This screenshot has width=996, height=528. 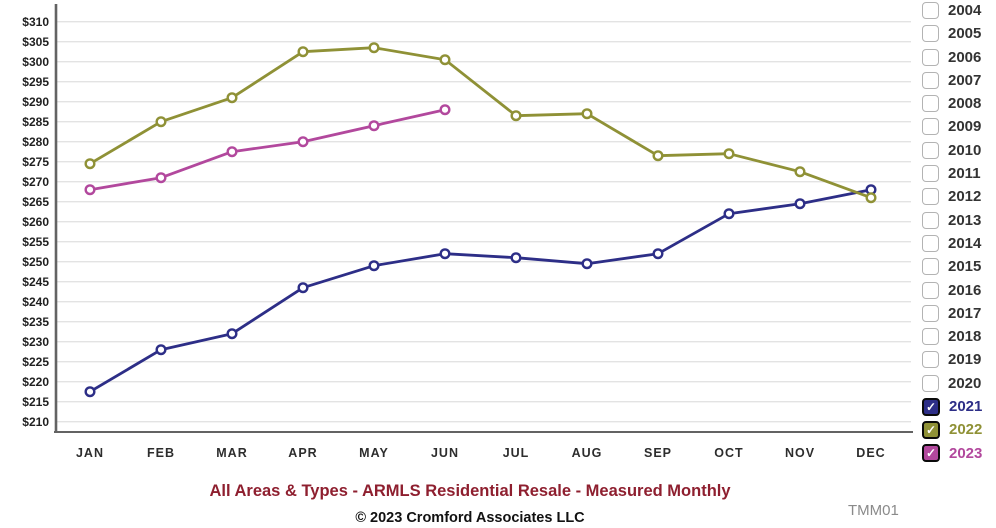 I want to click on x-axis-tick-label: NOV, so click(x=800, y=453).